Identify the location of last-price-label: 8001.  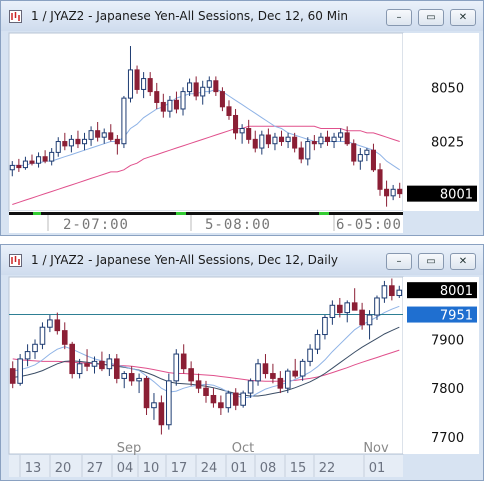
(456, 291).